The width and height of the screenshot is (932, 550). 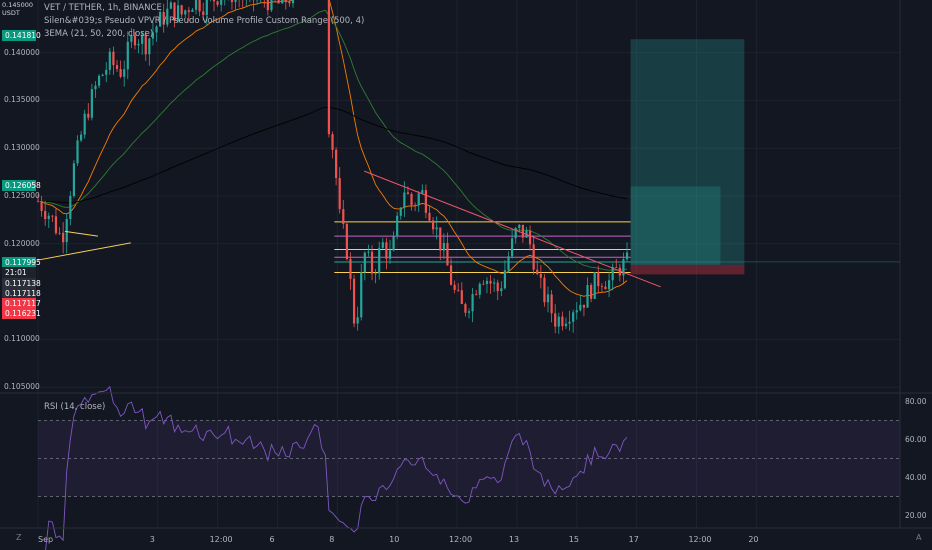 I want to click on rsi-legend: RSI (14, close), so click(x=75, y=407).